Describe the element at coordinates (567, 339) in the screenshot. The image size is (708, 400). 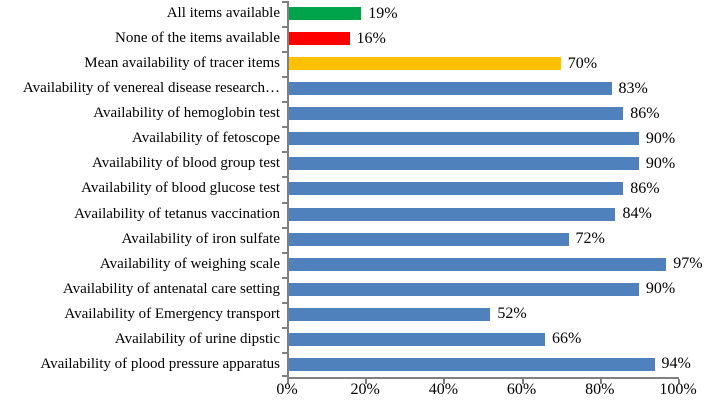
I see `value-label: 66%` at that location.